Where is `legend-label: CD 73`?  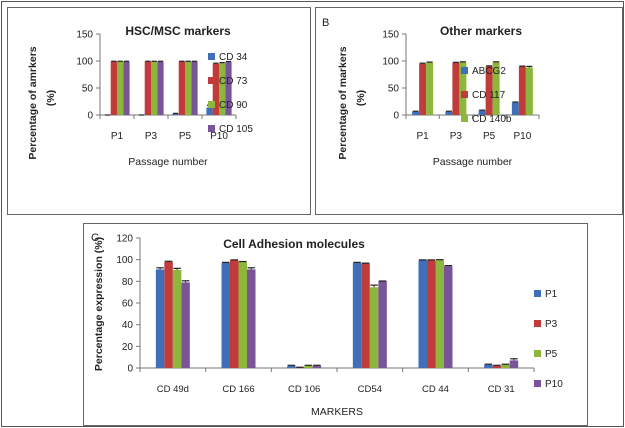 legend-label: CD 73 is located at coordinates (233, 81).